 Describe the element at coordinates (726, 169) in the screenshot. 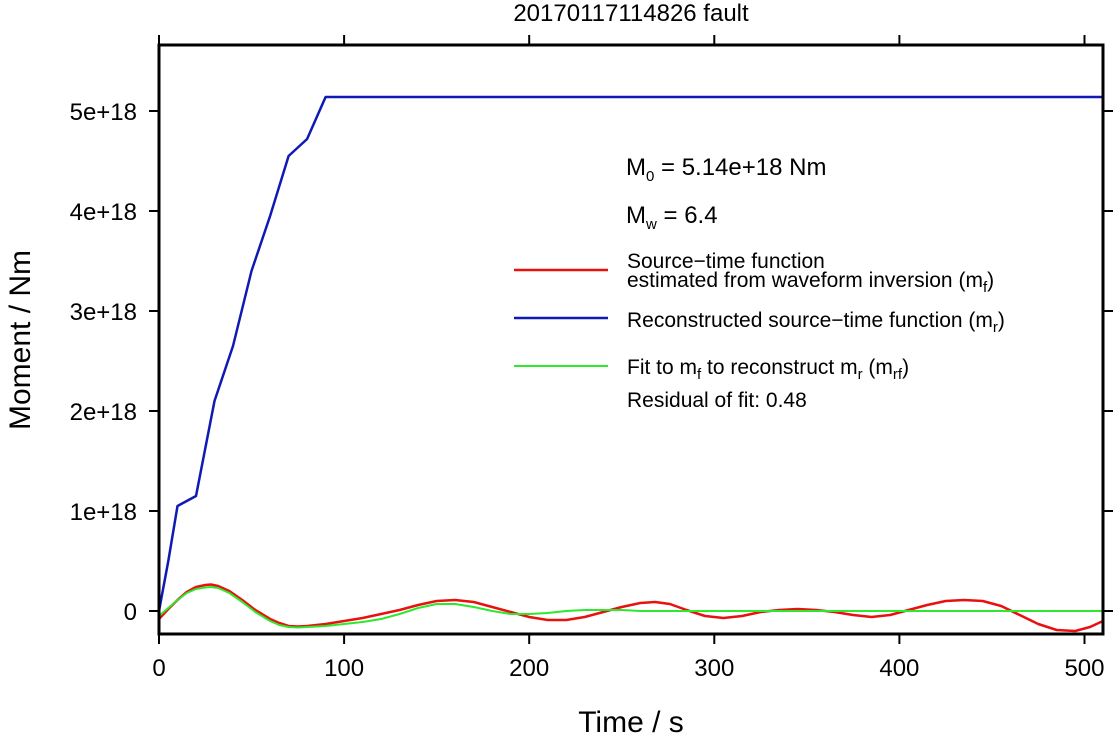

I see `seismic-moment-annotation: M0 = 5.14e+18 Nm` at that location.